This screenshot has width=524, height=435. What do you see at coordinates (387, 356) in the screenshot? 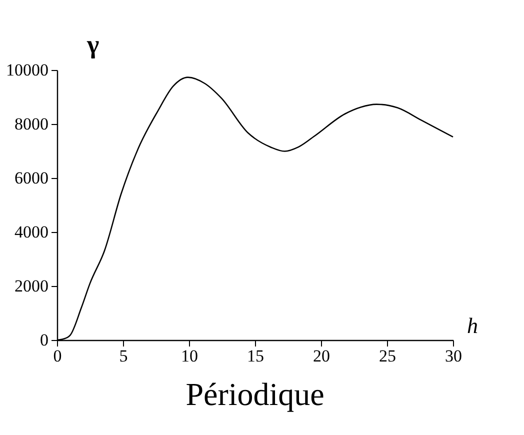
I see `x-tick-label: 25` at bounding box center [387, 356].